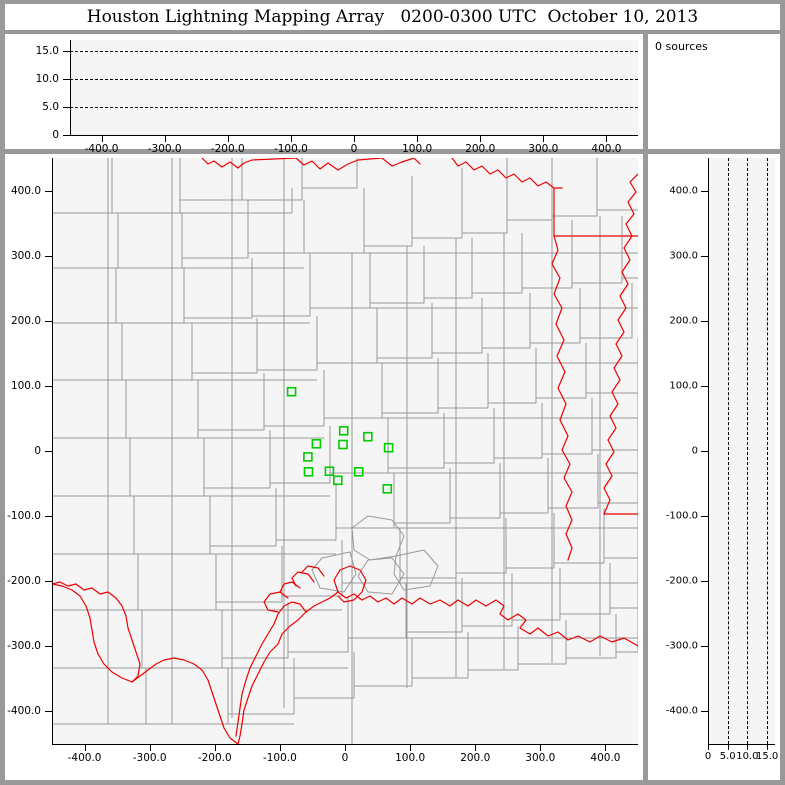 Image resolution: width=785 pixels, height=785 pixels. Describe the element at coordinates (345, 754) in the screenshot. I see `map-x-tick: 0` at that location.